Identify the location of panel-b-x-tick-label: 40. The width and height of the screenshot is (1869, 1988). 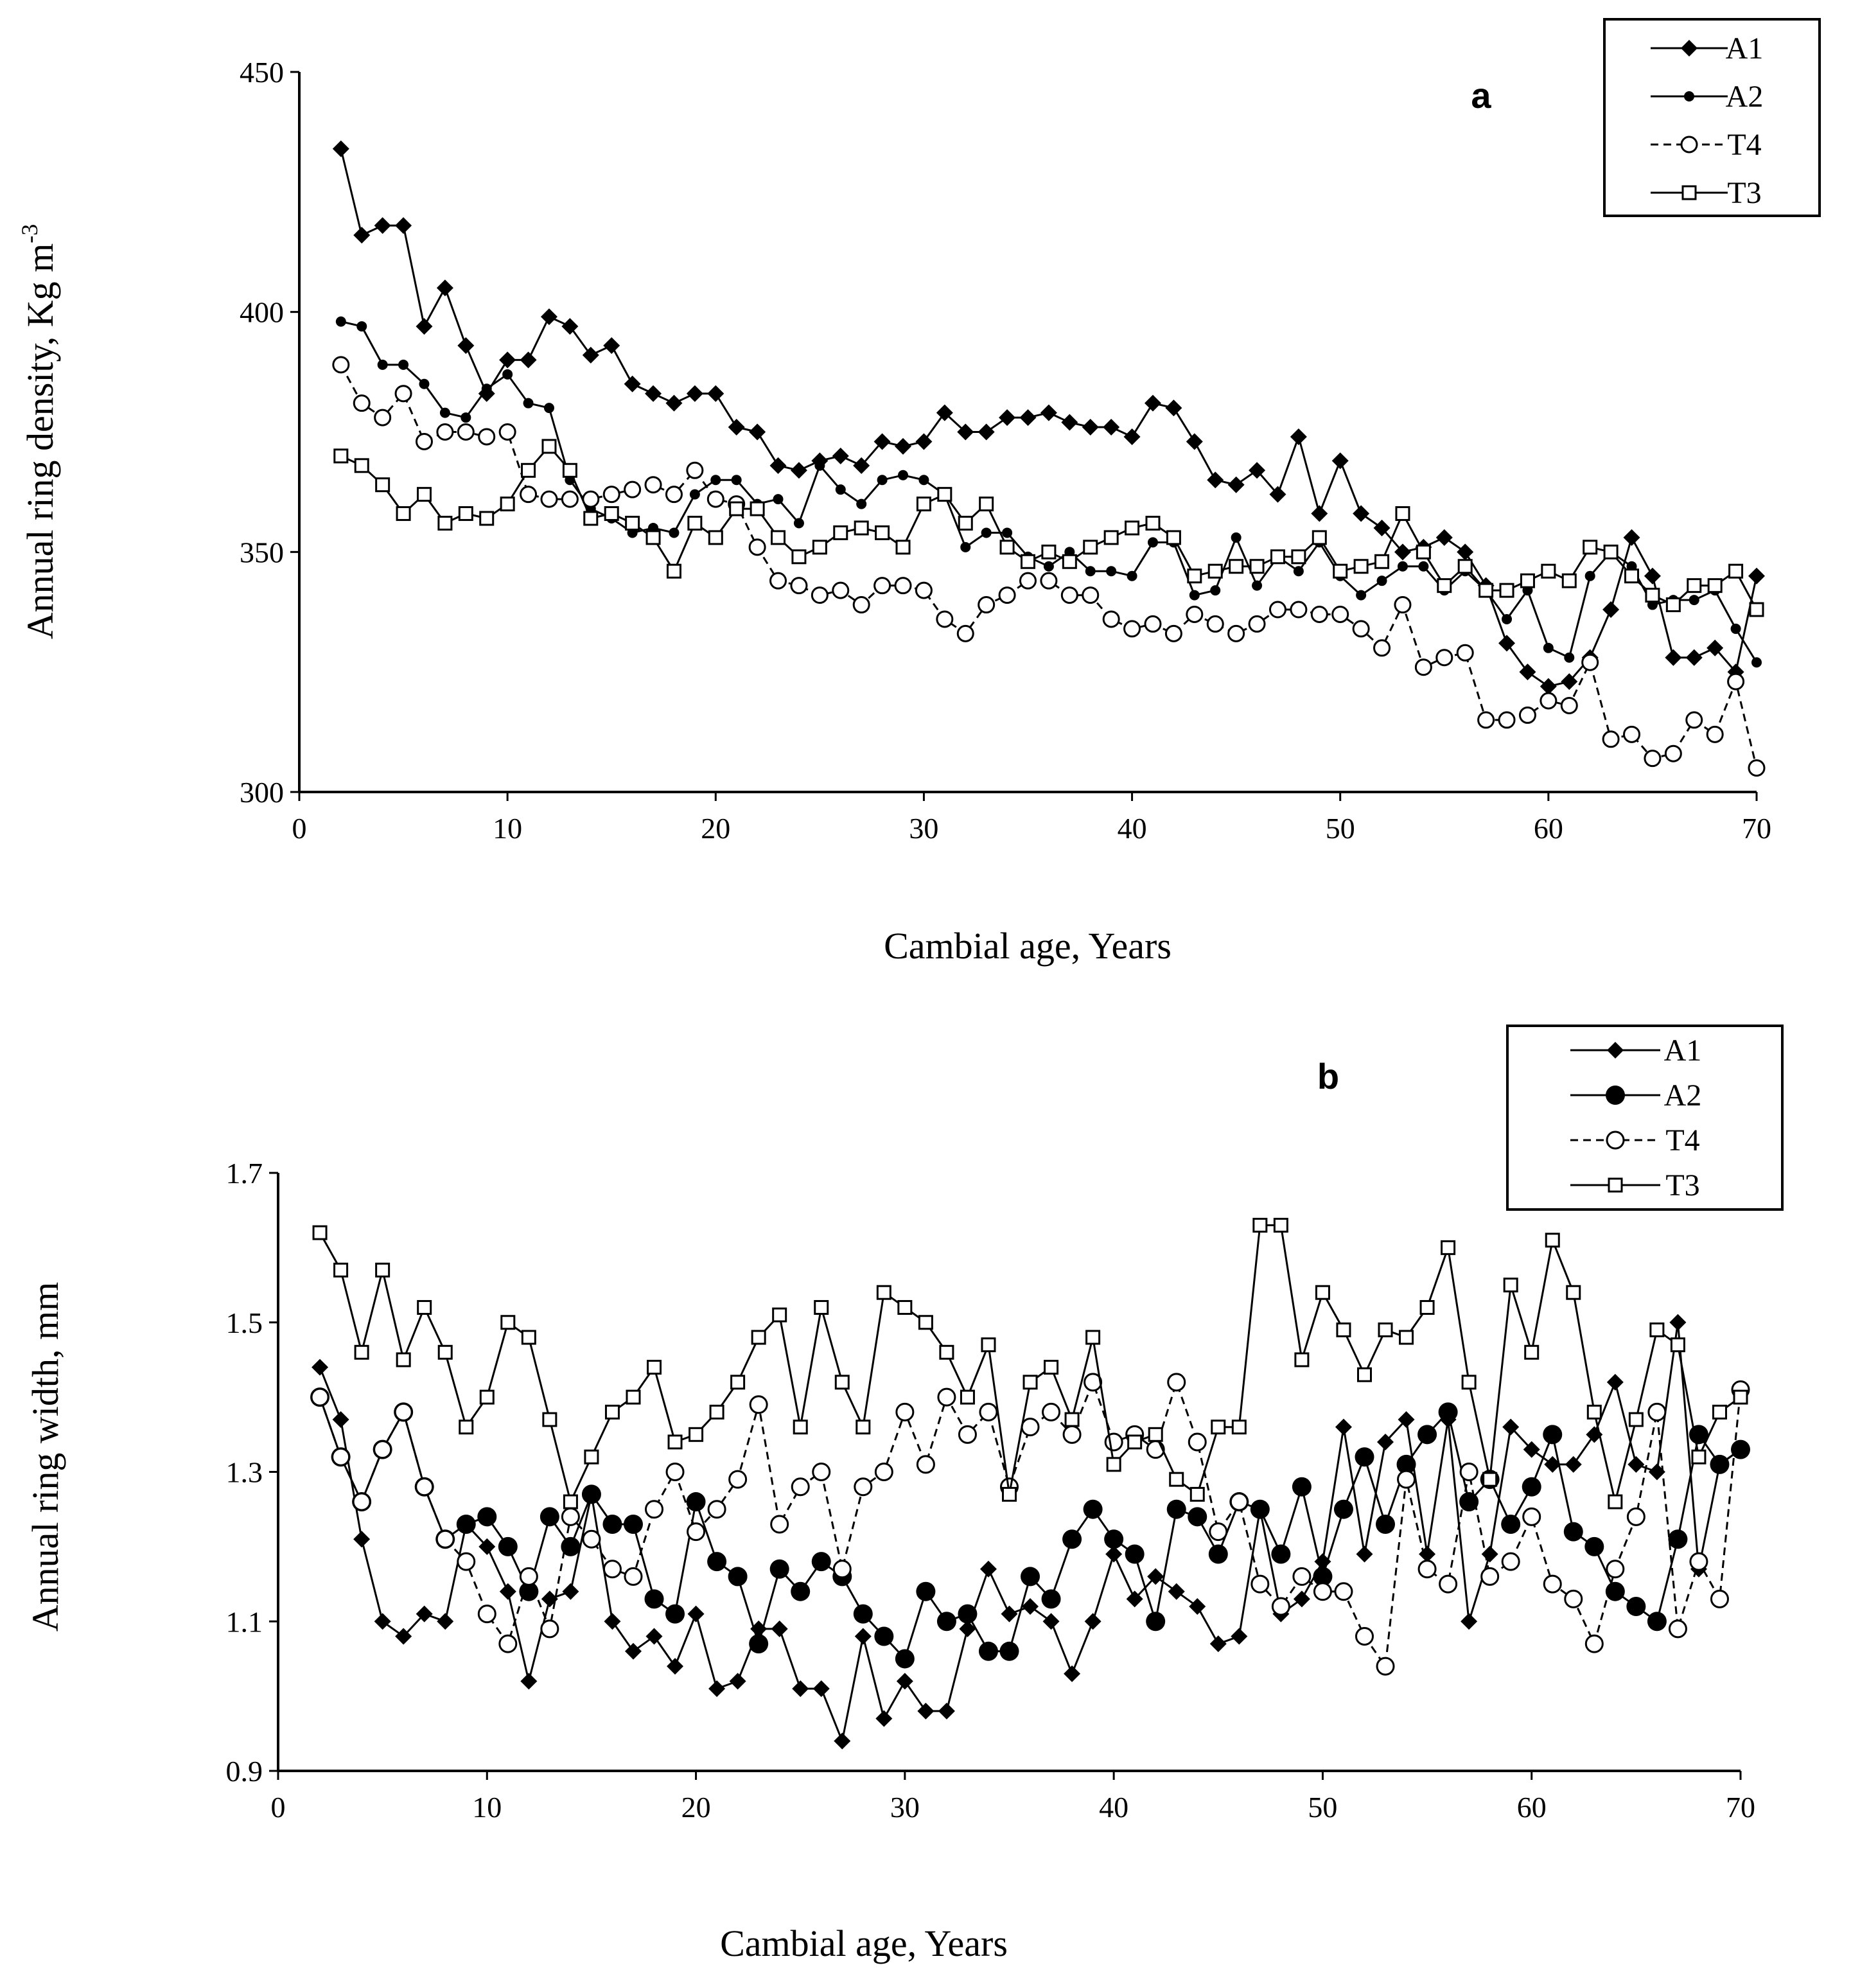
(1113, 1808).